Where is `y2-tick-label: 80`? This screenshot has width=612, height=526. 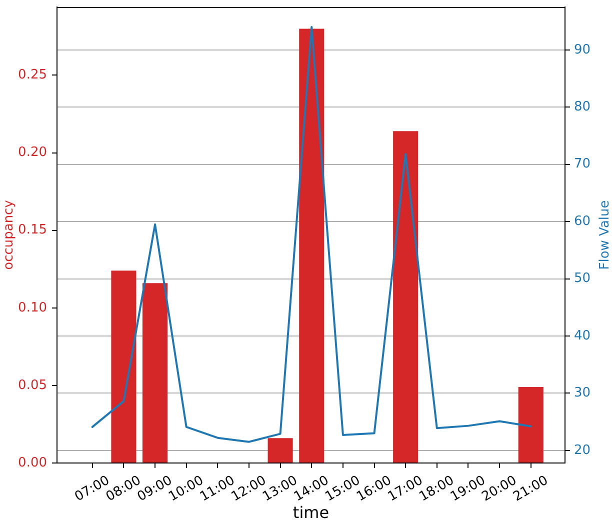
y2-tick-label: 80 is located at coordinates (582, 107).